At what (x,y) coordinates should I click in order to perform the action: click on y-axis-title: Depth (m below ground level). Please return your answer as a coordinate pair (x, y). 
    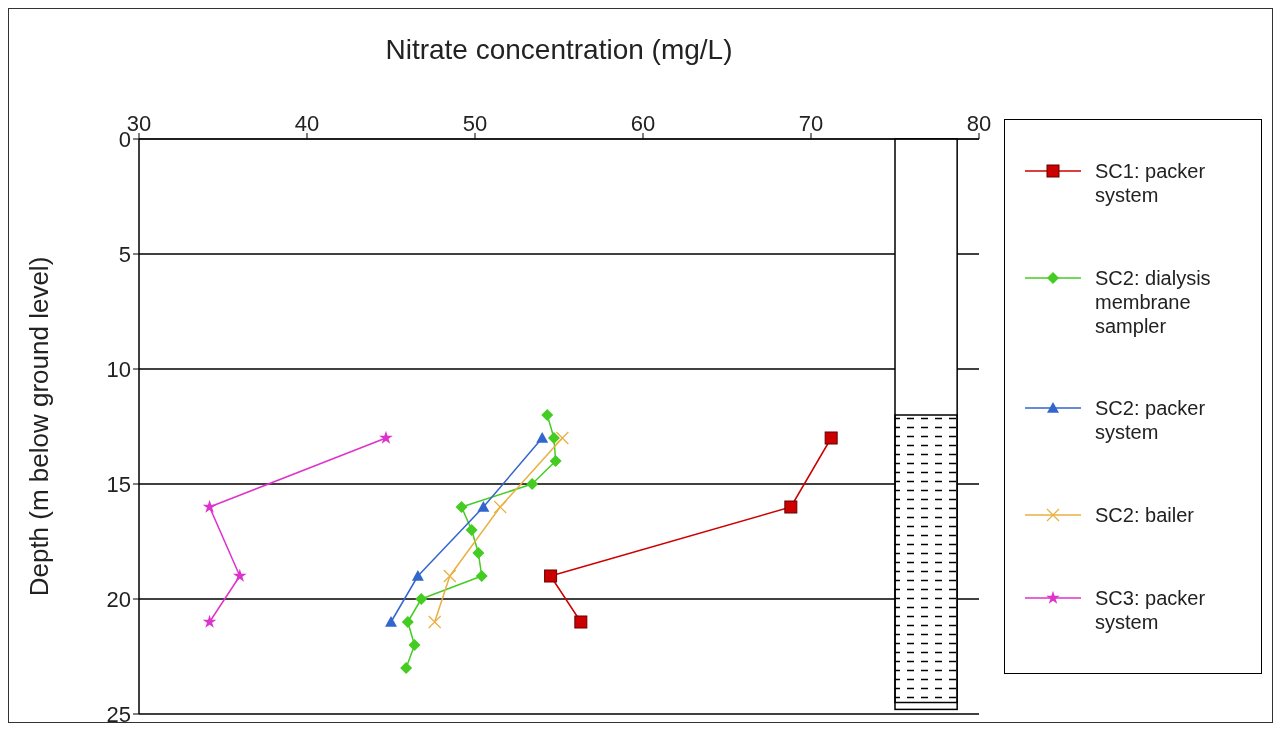
    Looking at the image, I should click on (39, 426).